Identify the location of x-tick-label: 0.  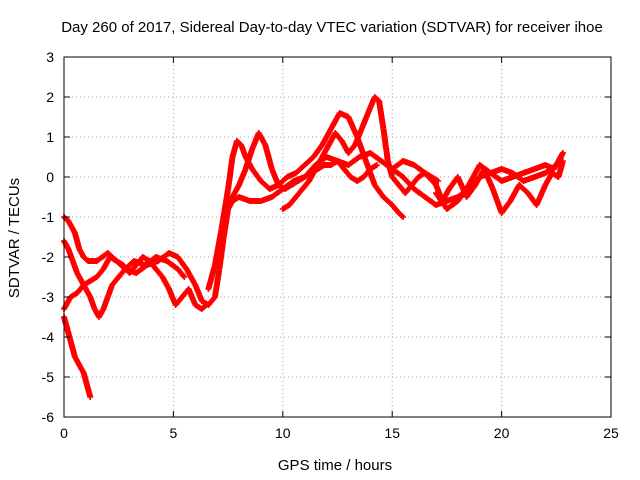
(64, 433).